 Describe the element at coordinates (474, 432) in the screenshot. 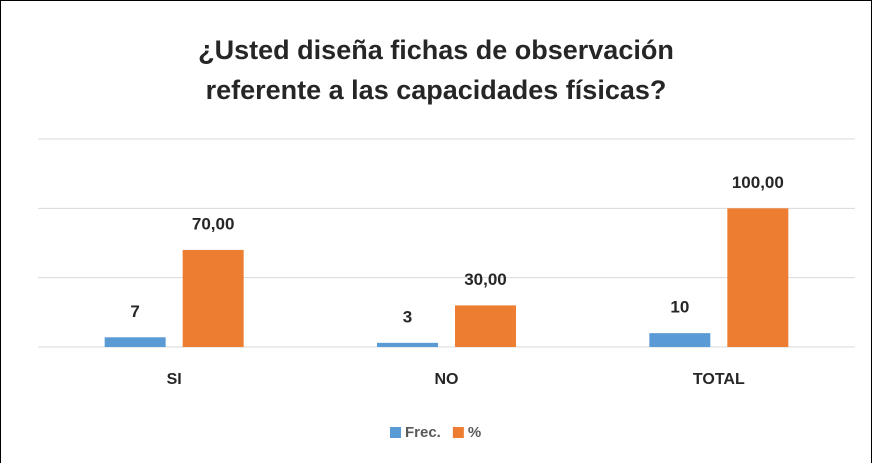

I see `legend-label: %` at that location.